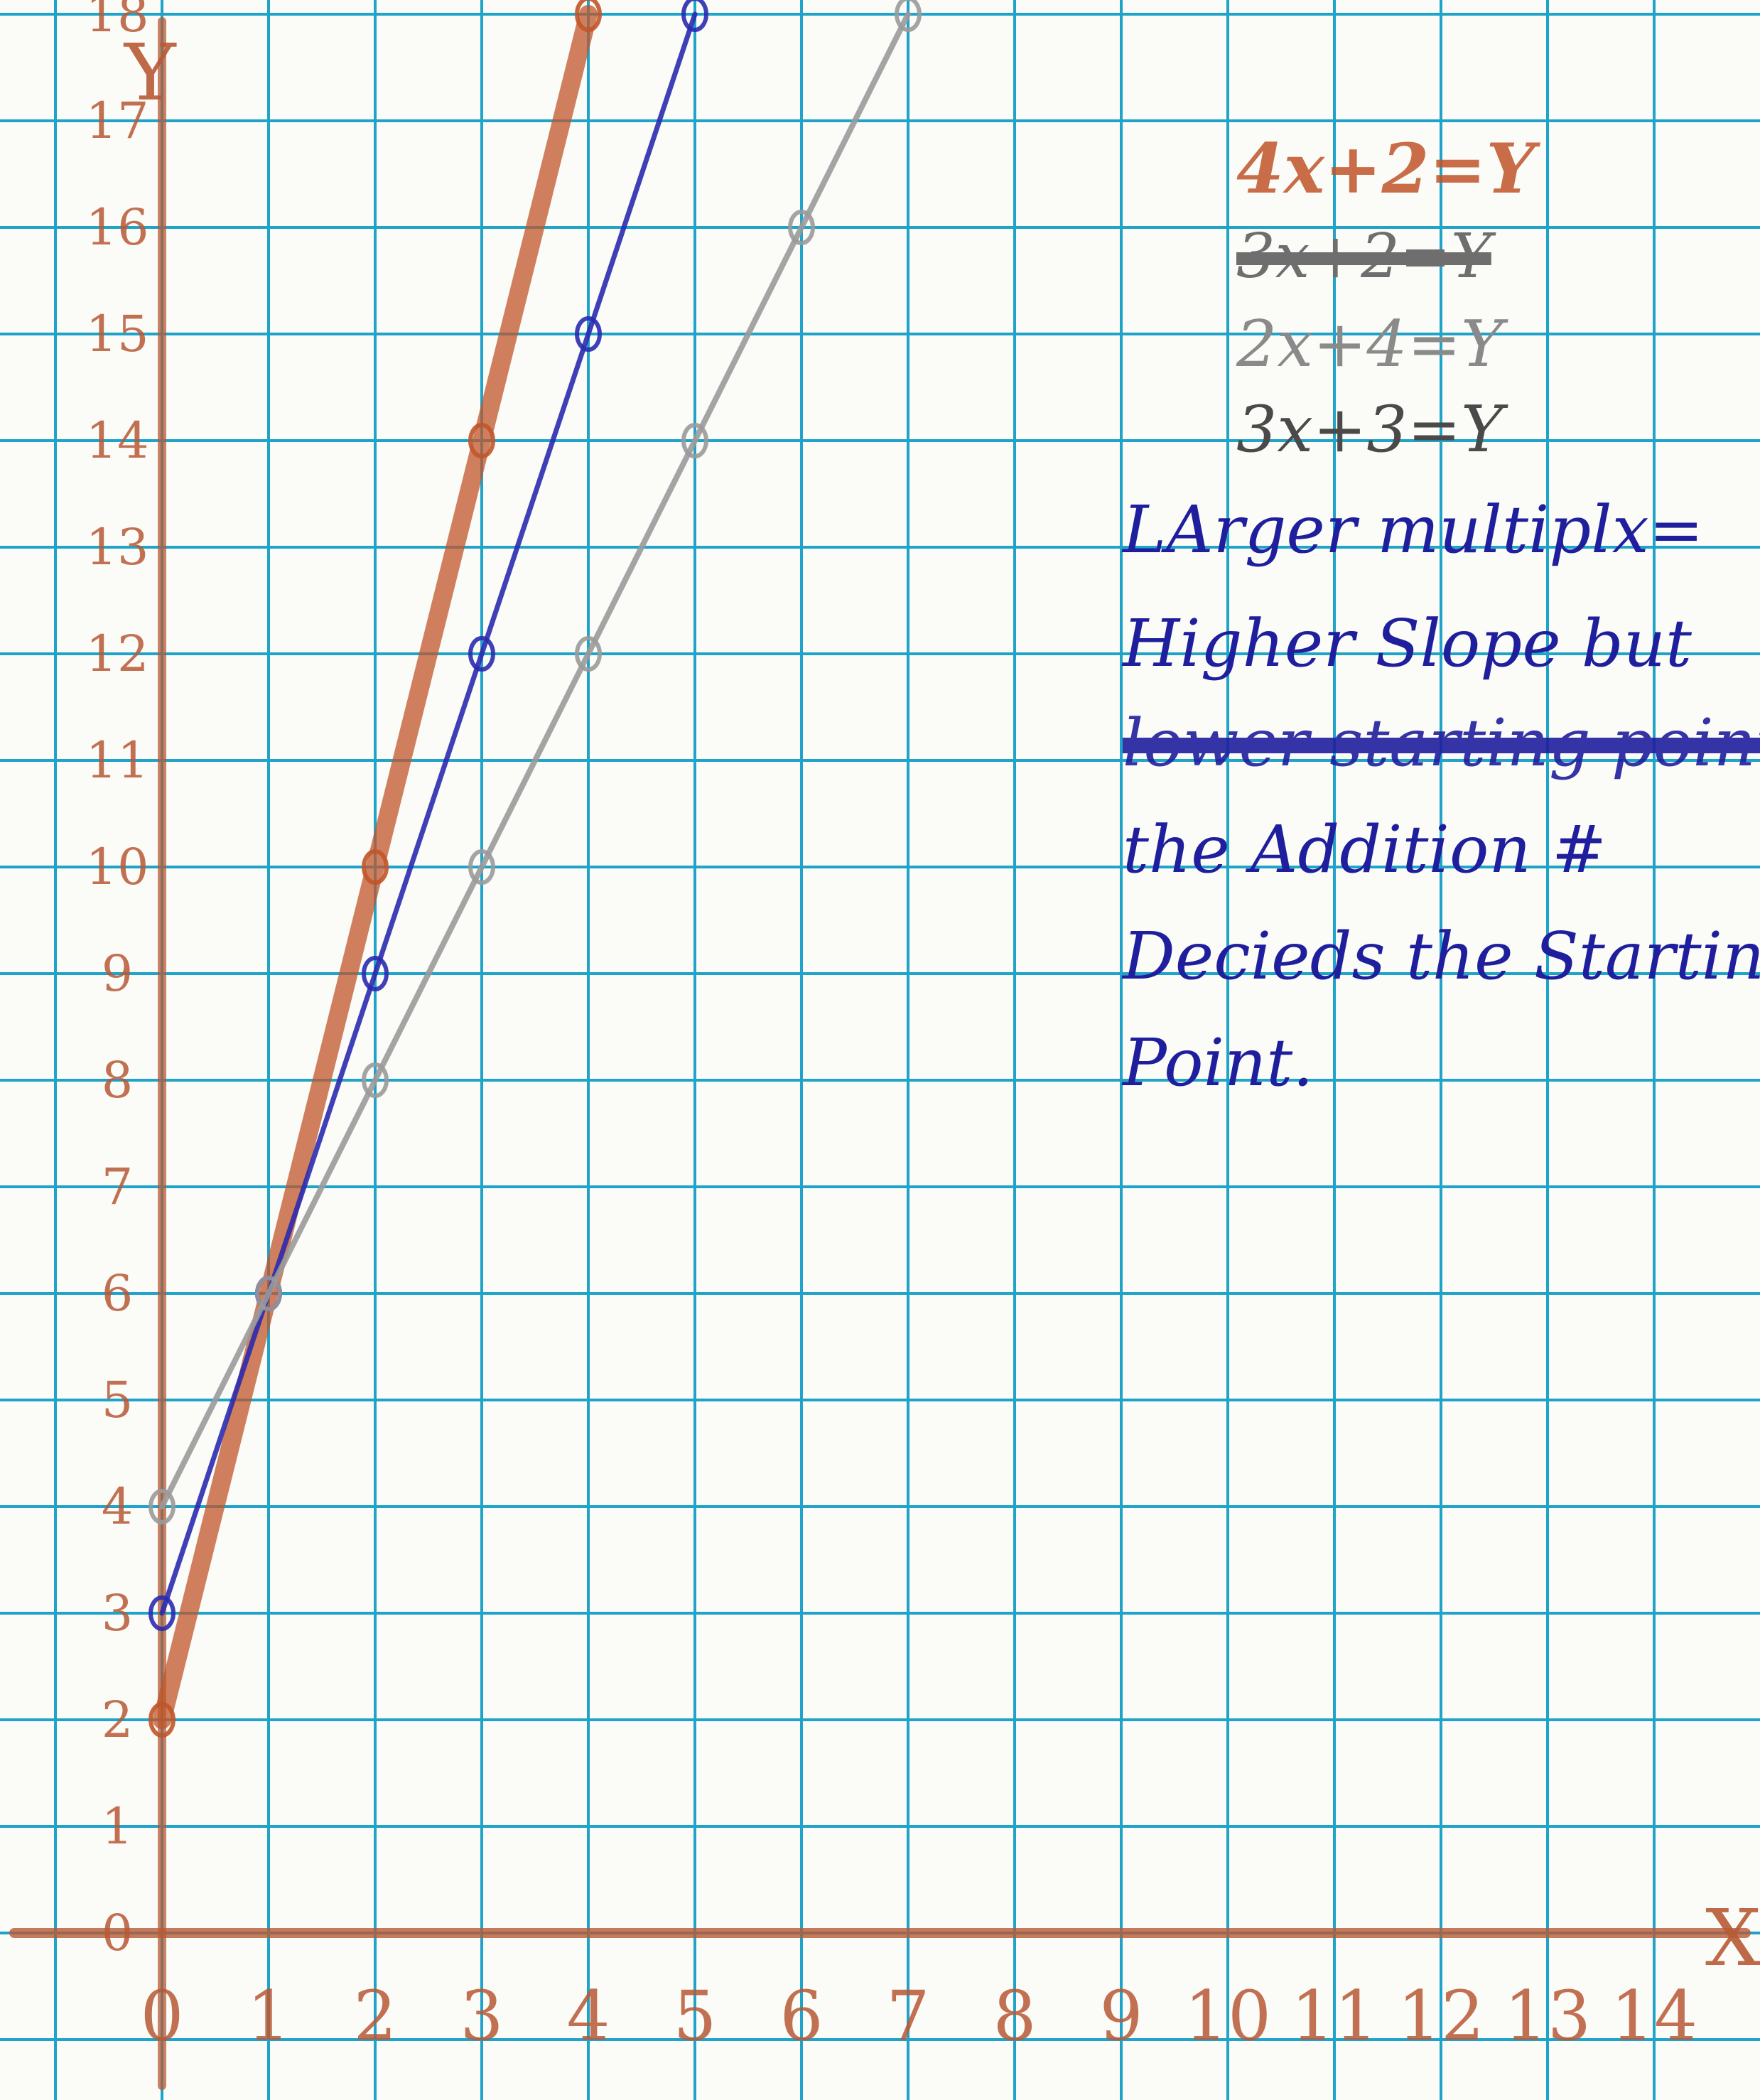  Describe the element at coordinates (907, 2016) in the screenshot. I see `x-tick-label: 7` at that location.